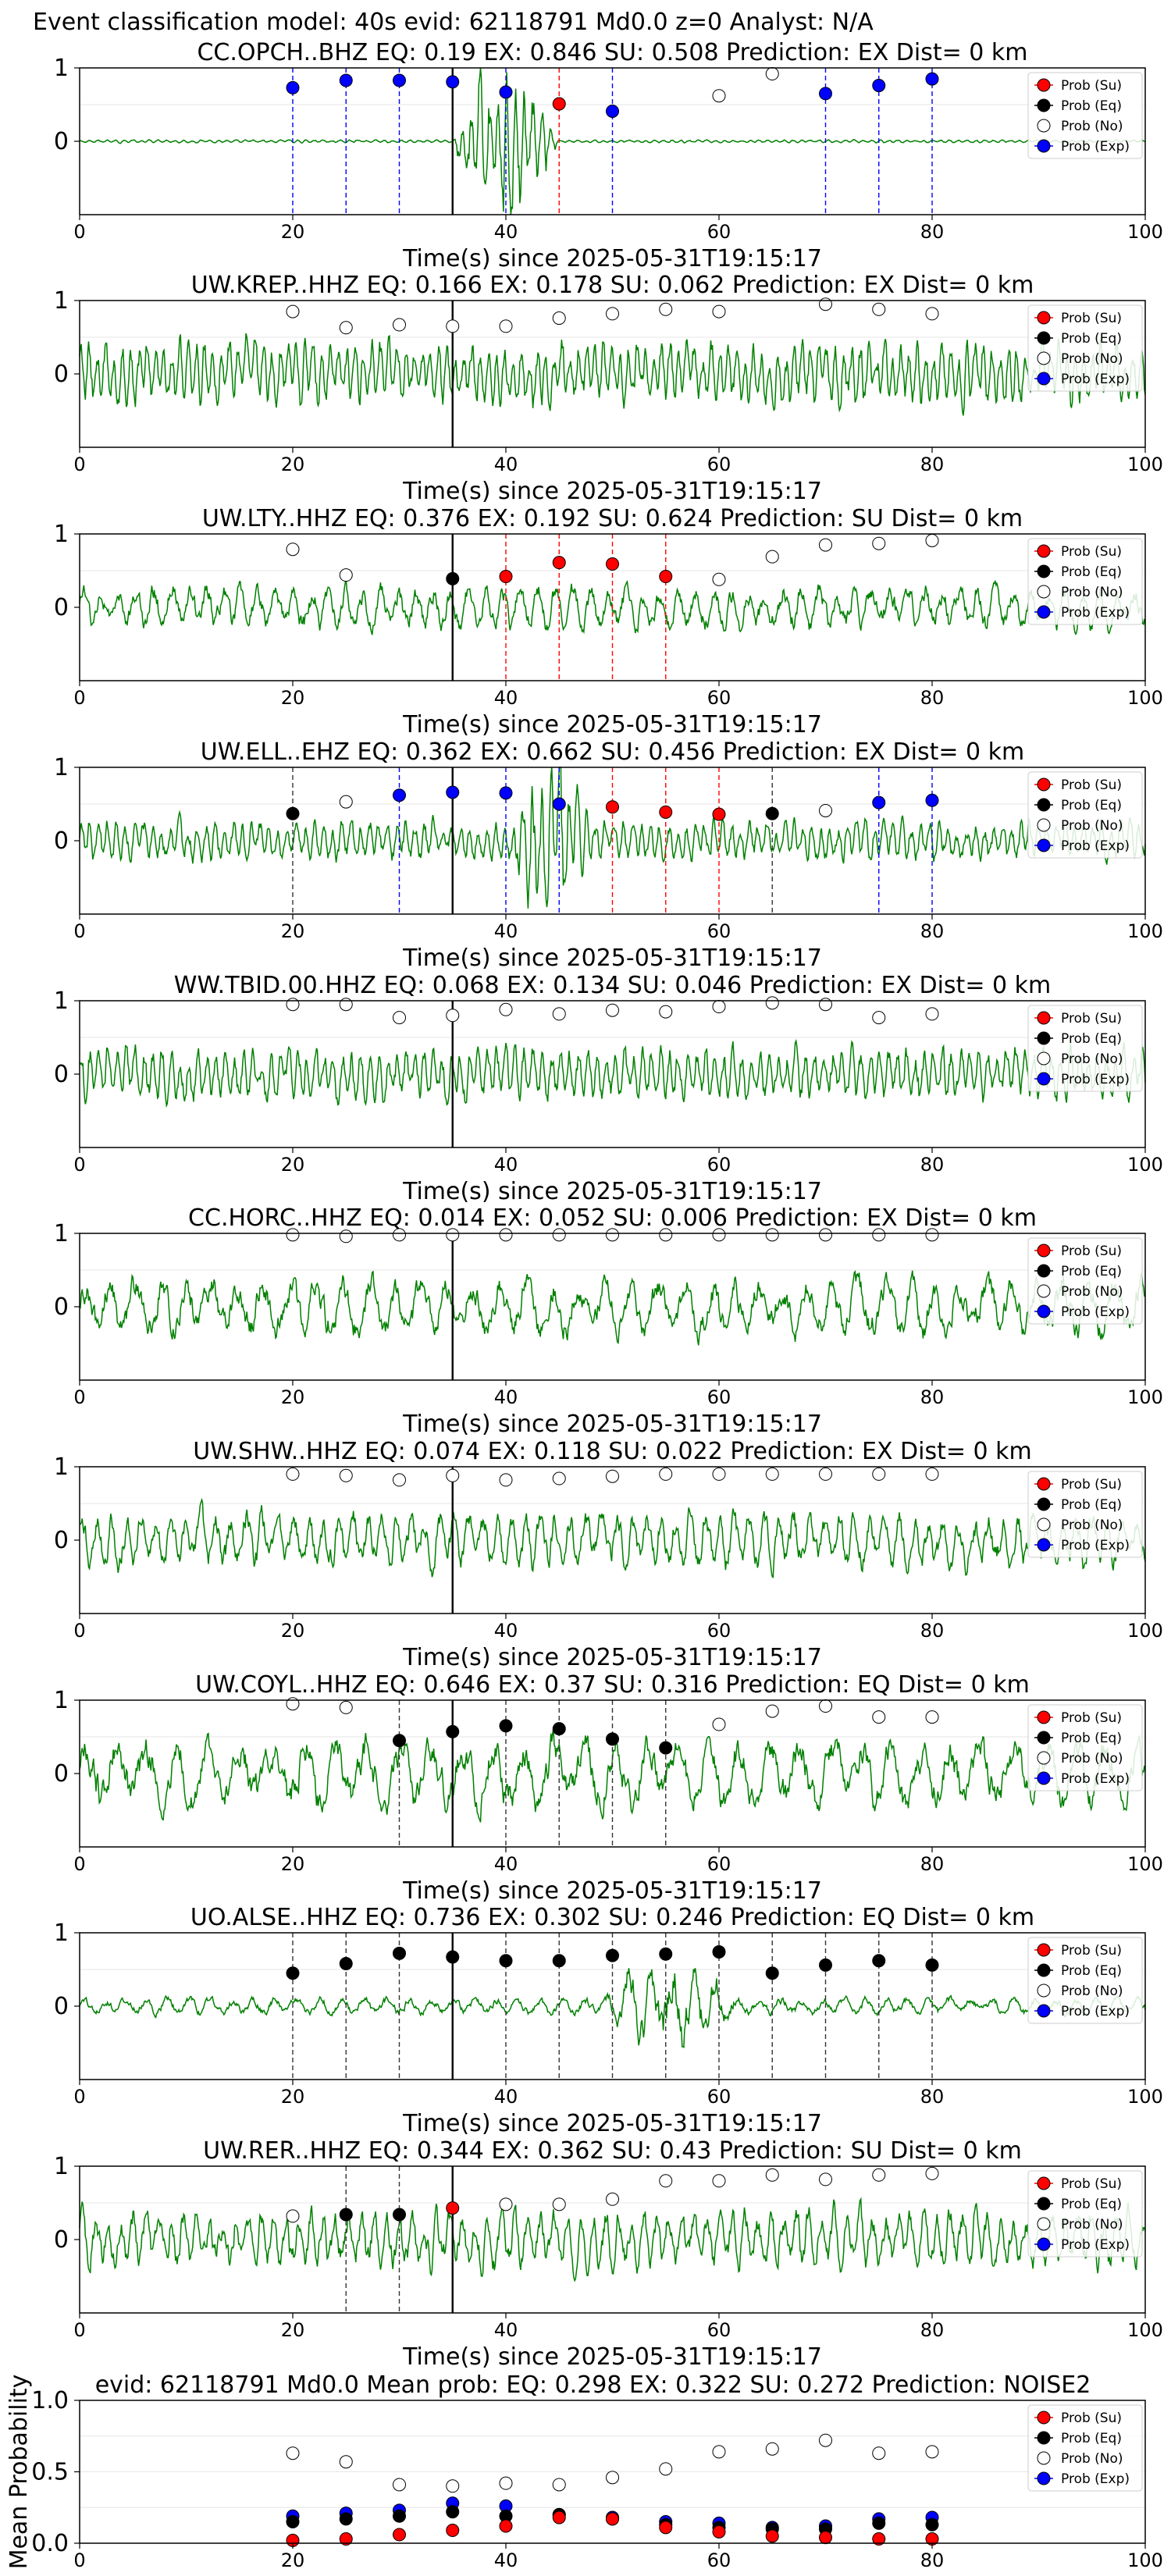 The width and height of the screenshot is (1171, 2576). What do you see at coordinates (61, 1540) in the screenshot?
I see `y-tick-label: 0` at bounding box center [61, 1540].